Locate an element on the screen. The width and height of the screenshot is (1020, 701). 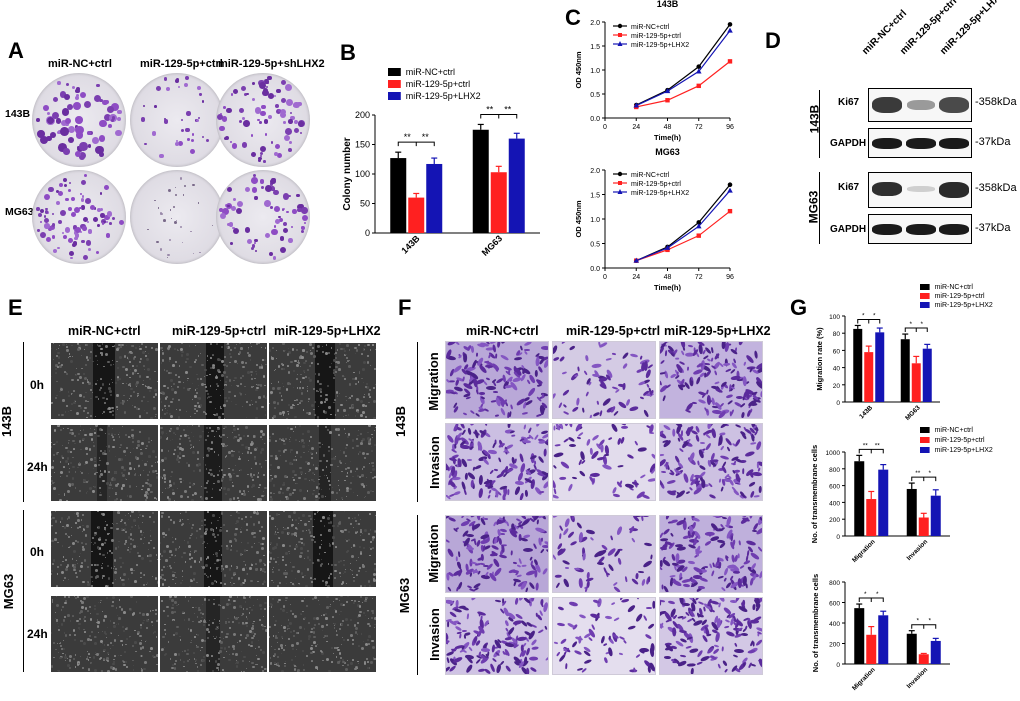
colony-dish-mg63-mir is located at coordinates (177, 217).